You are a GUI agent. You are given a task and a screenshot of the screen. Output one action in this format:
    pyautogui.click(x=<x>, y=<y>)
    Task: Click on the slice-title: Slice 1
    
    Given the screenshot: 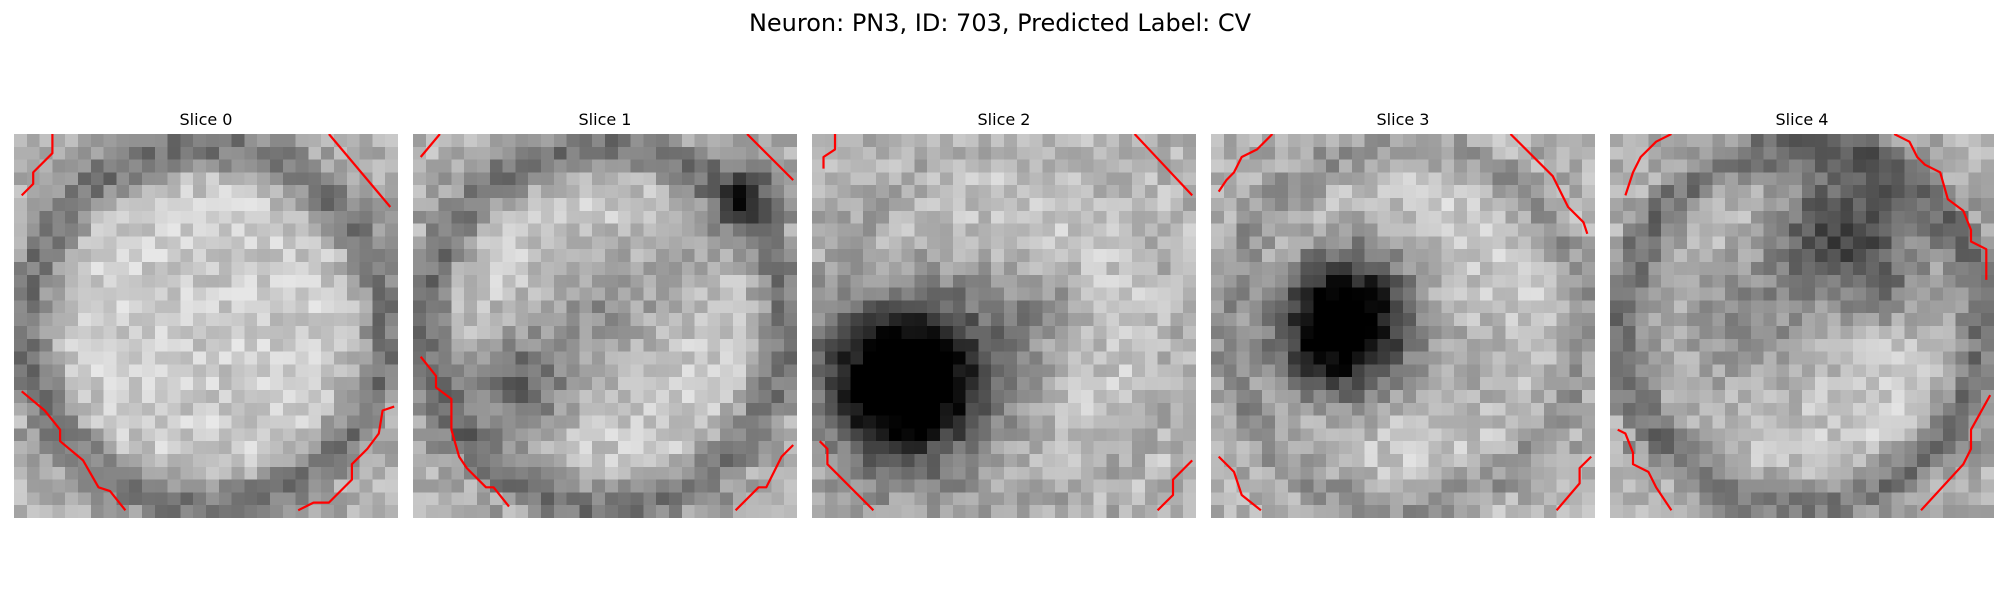 What is the action you would take?
    pyautogui.click(x=605, y=119)
    